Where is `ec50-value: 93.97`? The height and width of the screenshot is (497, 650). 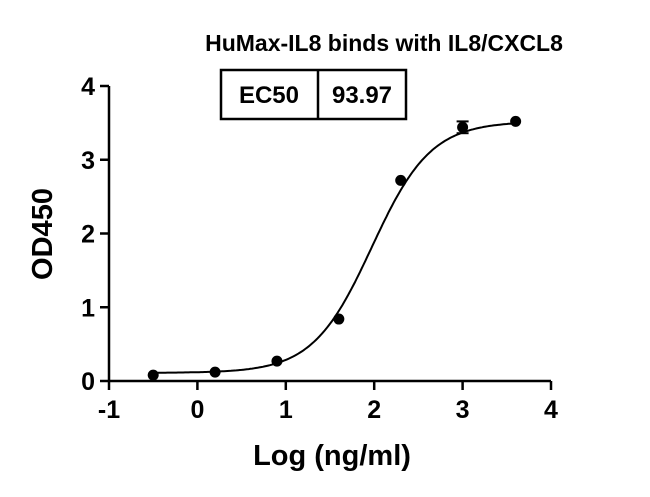
ec50-value: 93.97 is located at coordinates (362, 95).